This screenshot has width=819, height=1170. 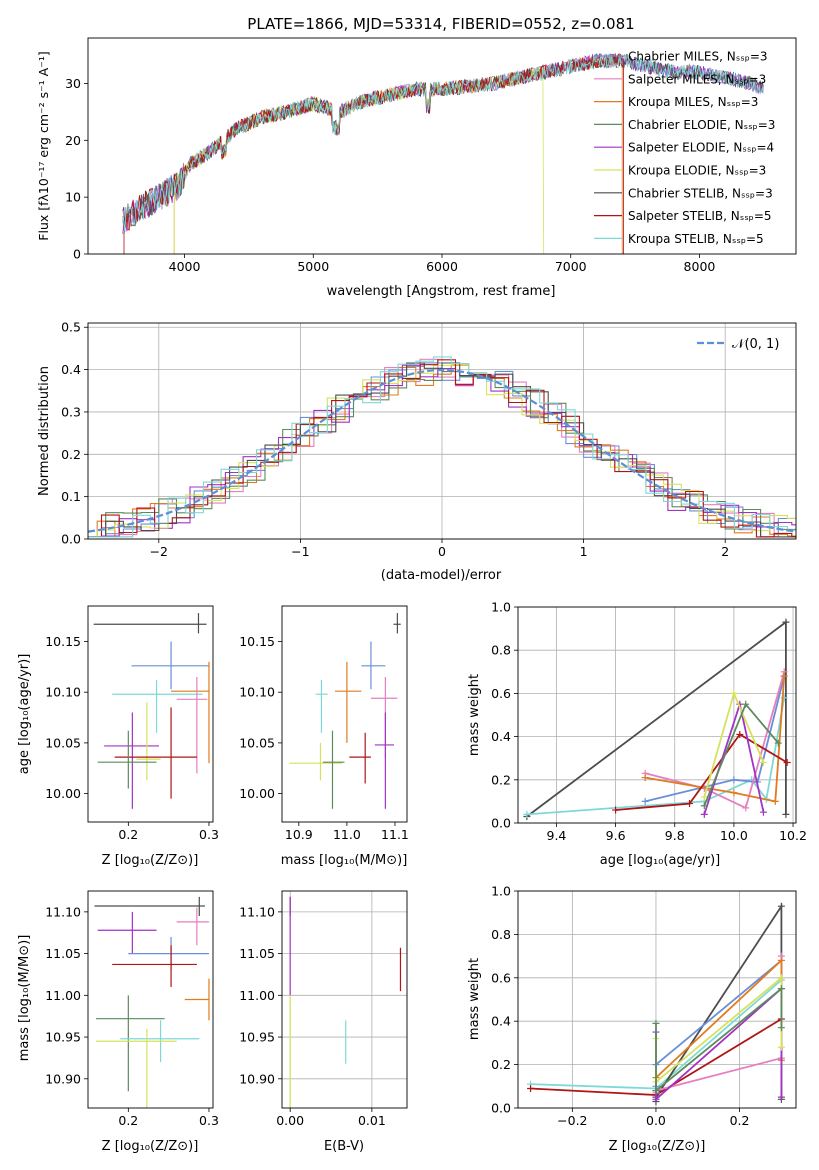 What do you see at coordinates (24, 998) in the screenshot?
I see `mass-z-ylabel: mass [log₁₀(M/M⊙)]` at bounding box center [24, 998].